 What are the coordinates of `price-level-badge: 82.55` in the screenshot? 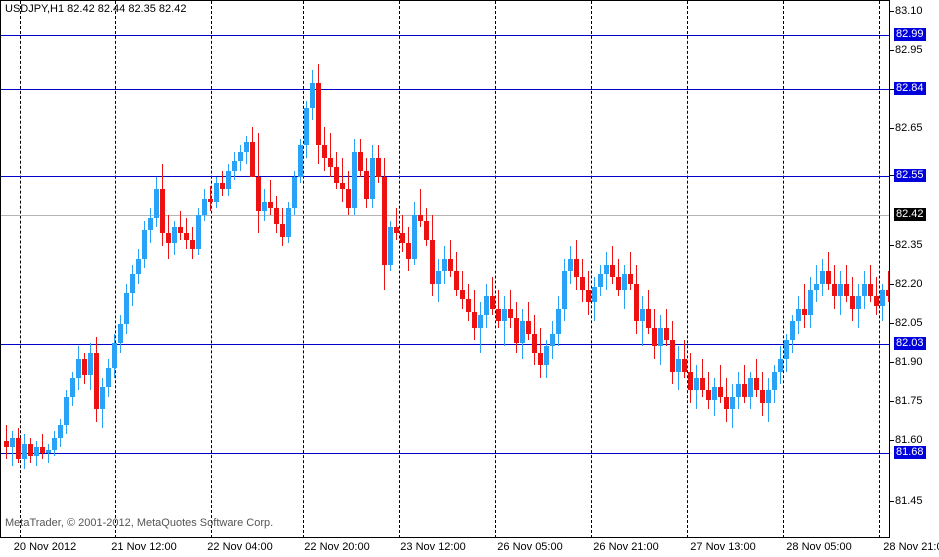 It's located at (910, 175).